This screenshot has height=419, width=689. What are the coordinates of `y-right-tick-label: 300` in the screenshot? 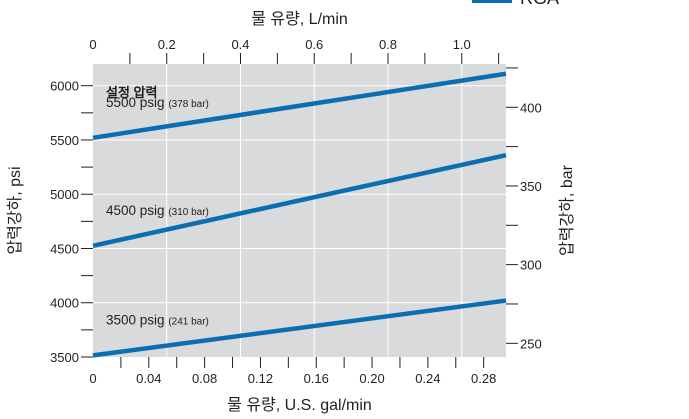 It's located at (531, 265).